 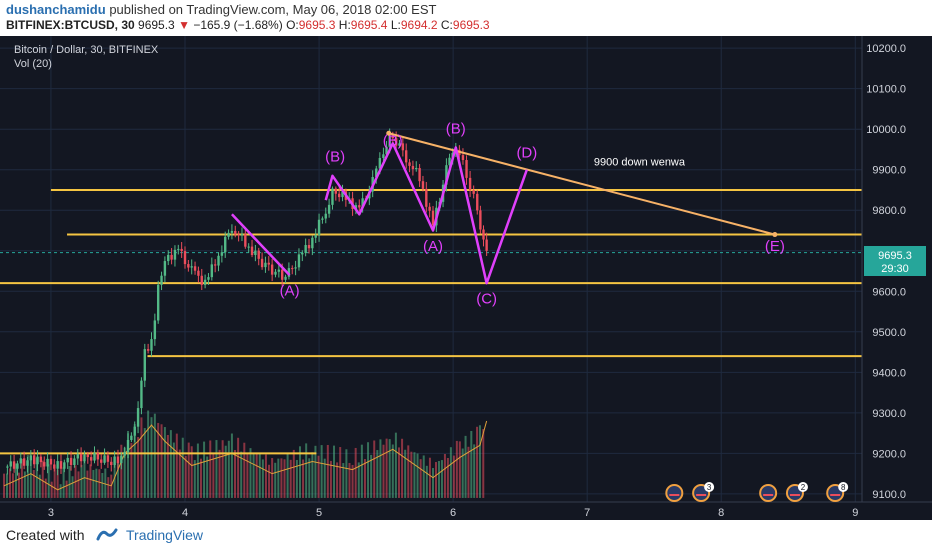 I want to click on trendline, so click(x=582, y=184).